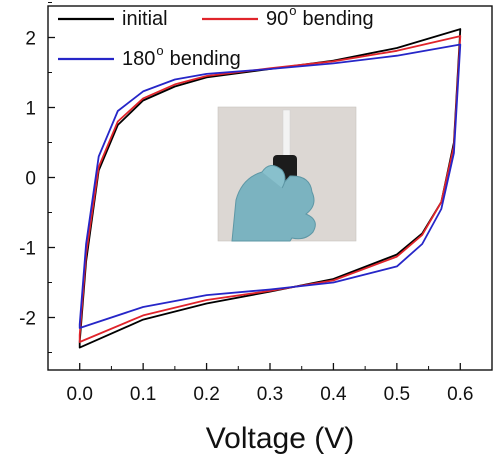 This screenshot has width=500, height=460. I want to click on y-tick-label: -1, so click(27, 249).